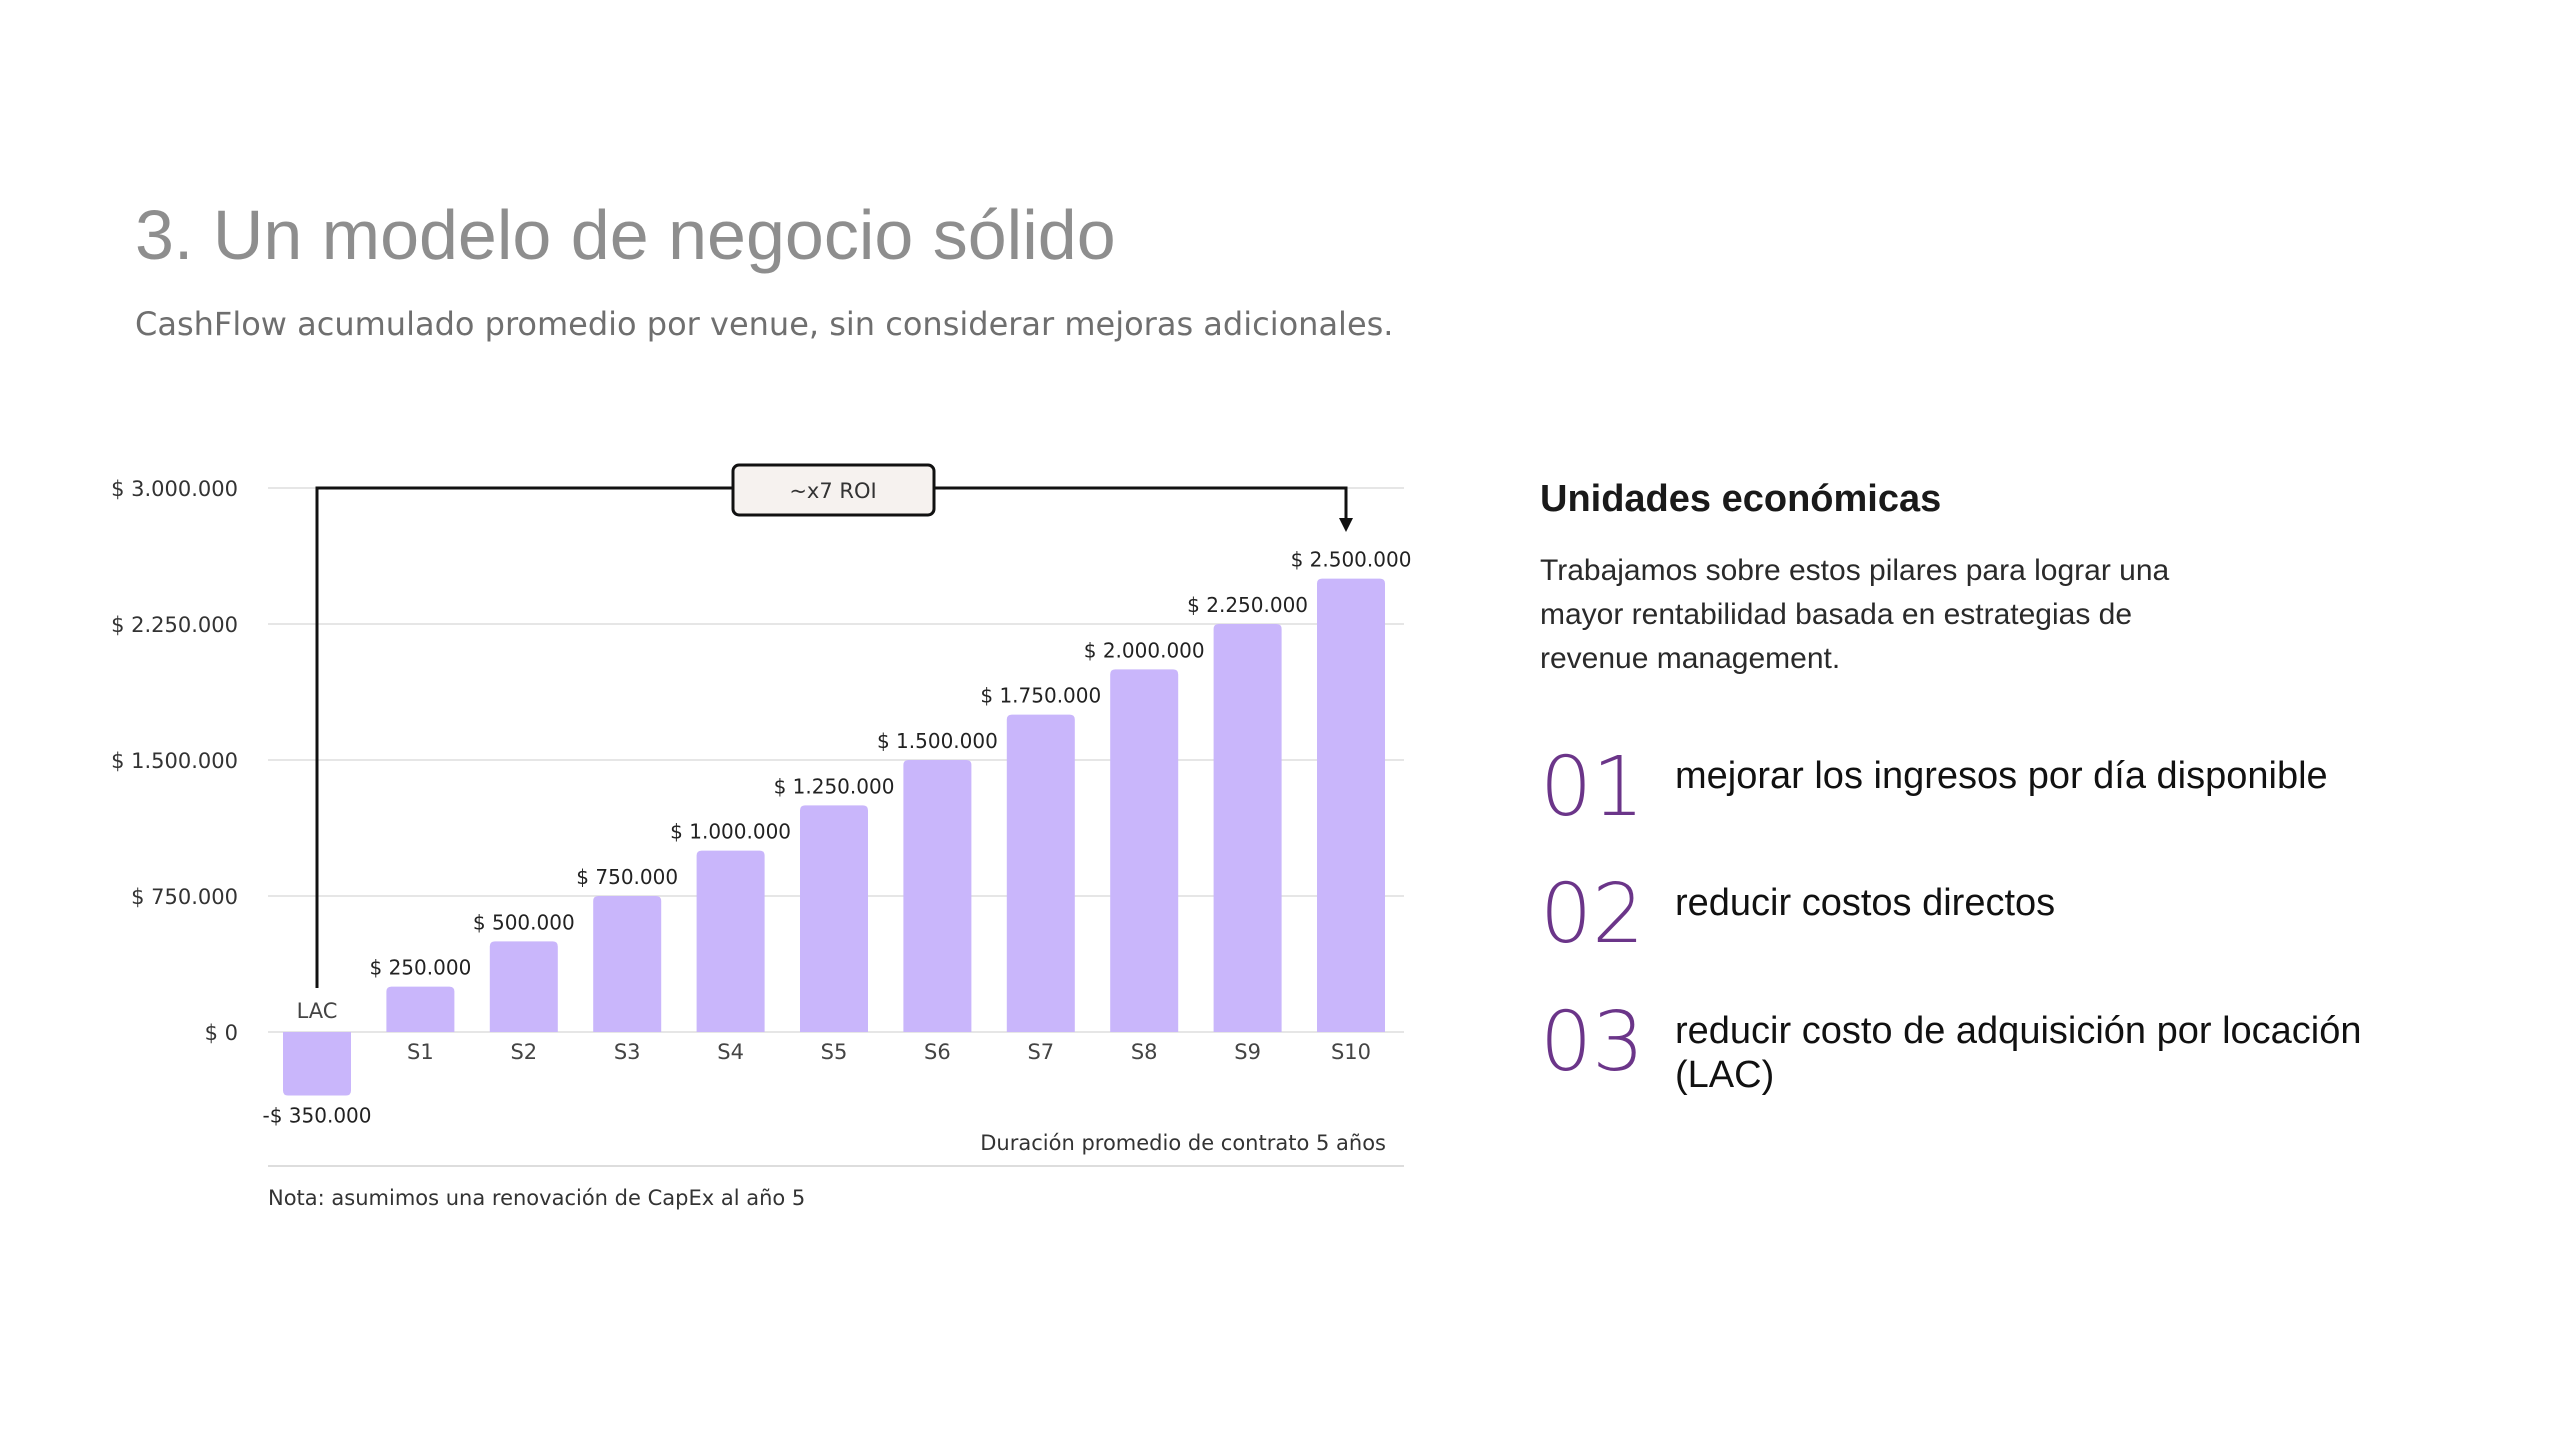 The width and height of the screenshot is (2560, 1440). Describe the element at coordinates (1865, 903) in the screenshot. I see `pillar-text: reducir costos directos` at that location.